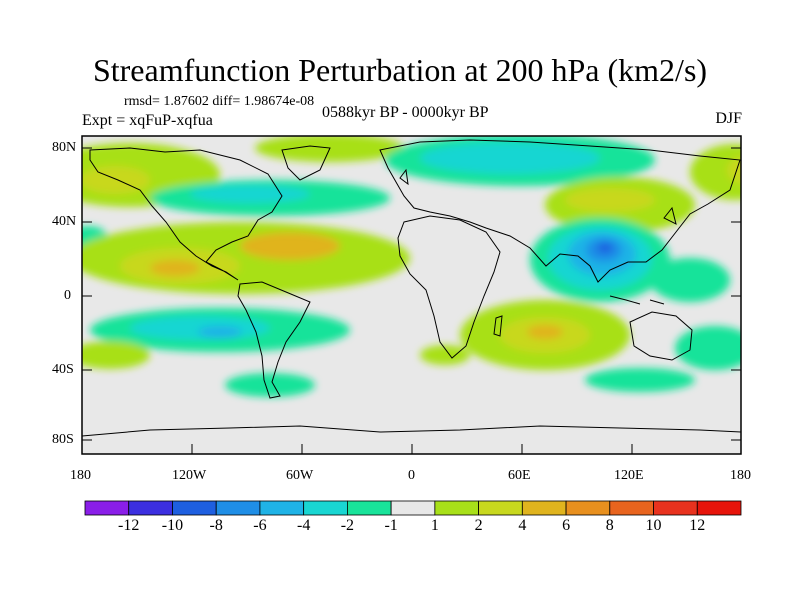  Describe the element at coordinates (80, 475) in the screenshot. I see `lon-label-180w: 180` at that location.